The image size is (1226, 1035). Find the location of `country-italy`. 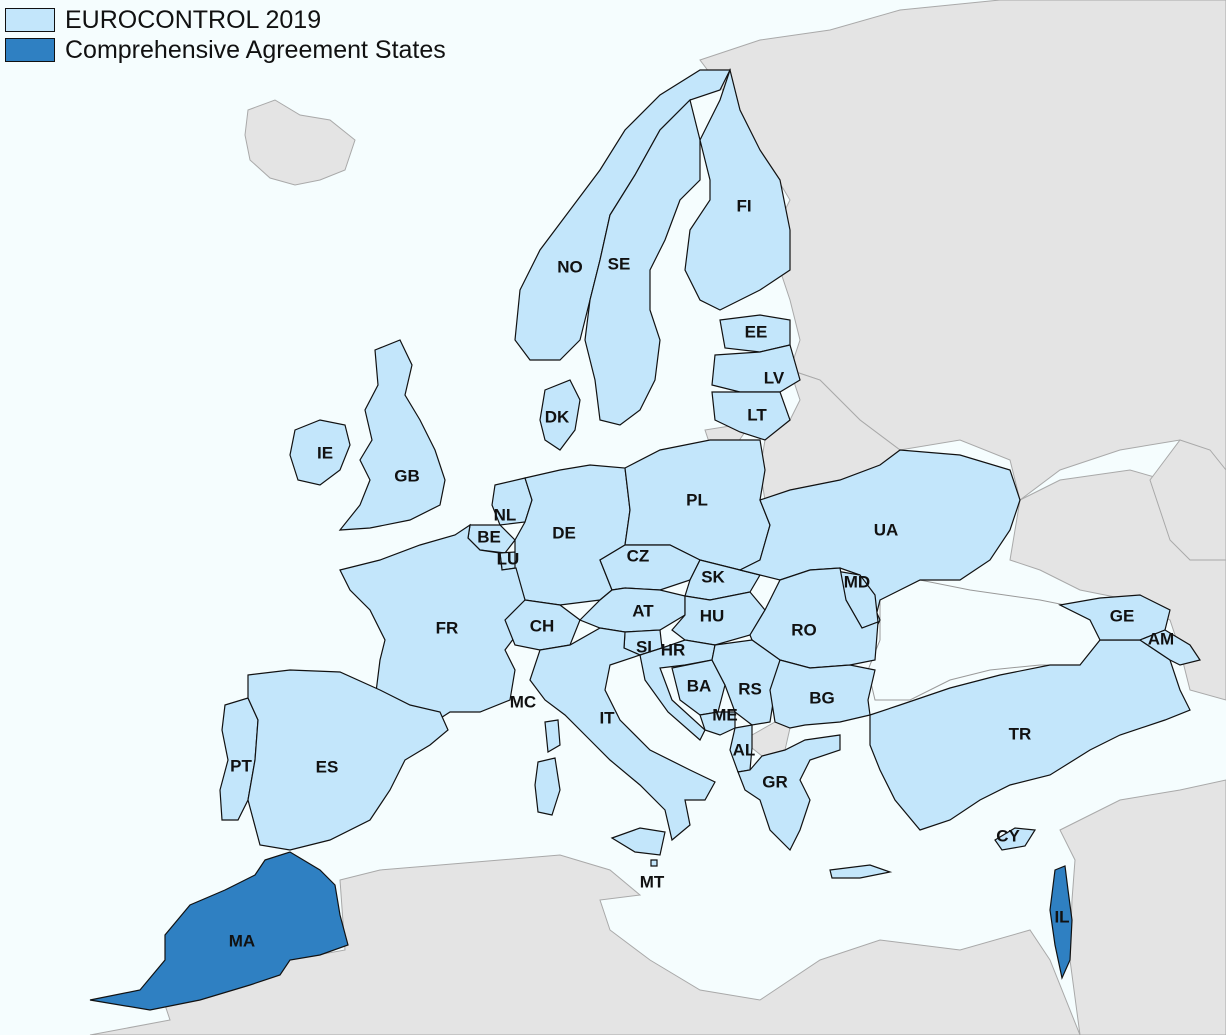

country-italy is located at coordinates (622, 734).